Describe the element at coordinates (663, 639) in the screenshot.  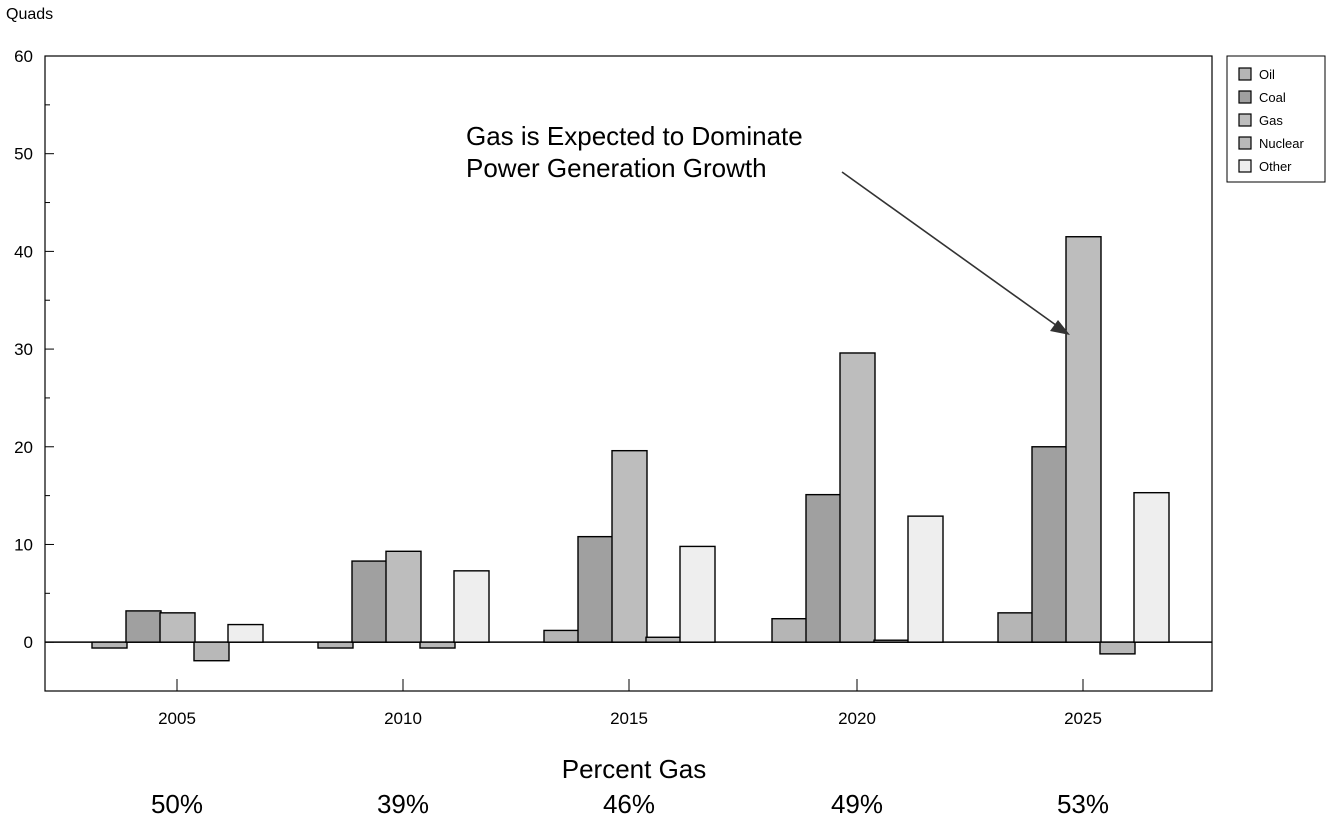
I see `bar-nuclear-2015` at that location.